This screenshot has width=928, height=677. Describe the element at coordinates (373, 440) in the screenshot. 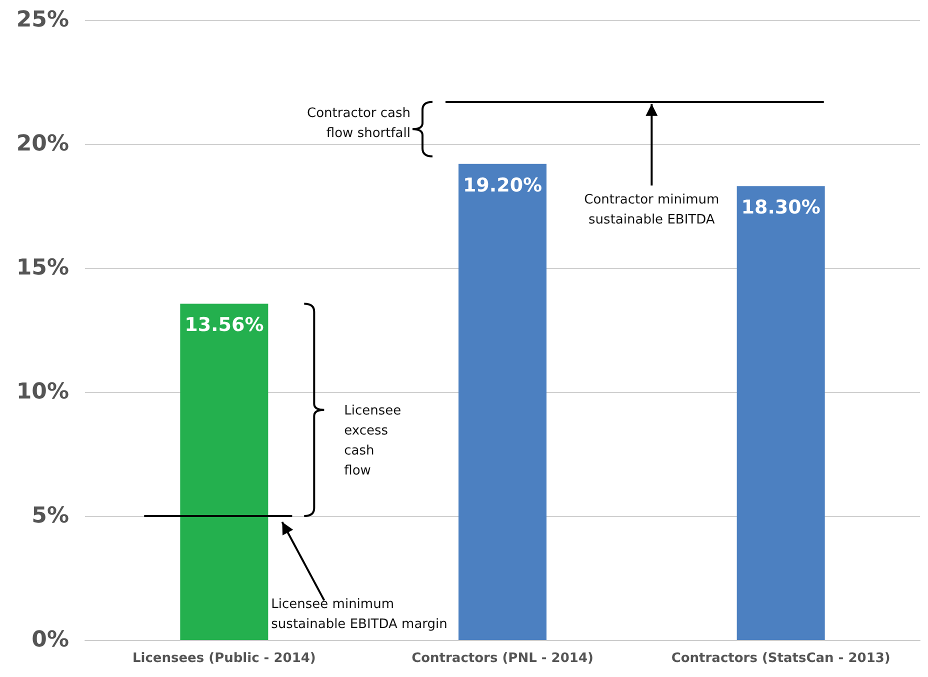

I see `annotation: Licensee excess cash flow` at that location.